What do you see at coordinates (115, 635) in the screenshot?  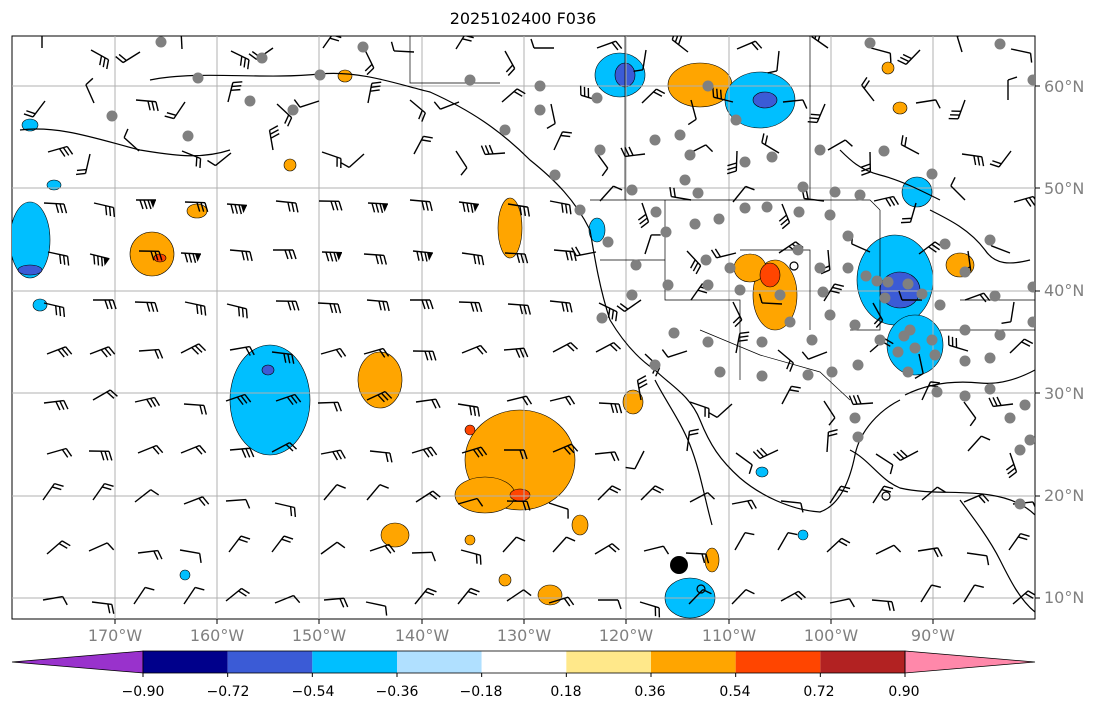 I see `lon-label-170w: 170°W` at bounding box center [115, 635].